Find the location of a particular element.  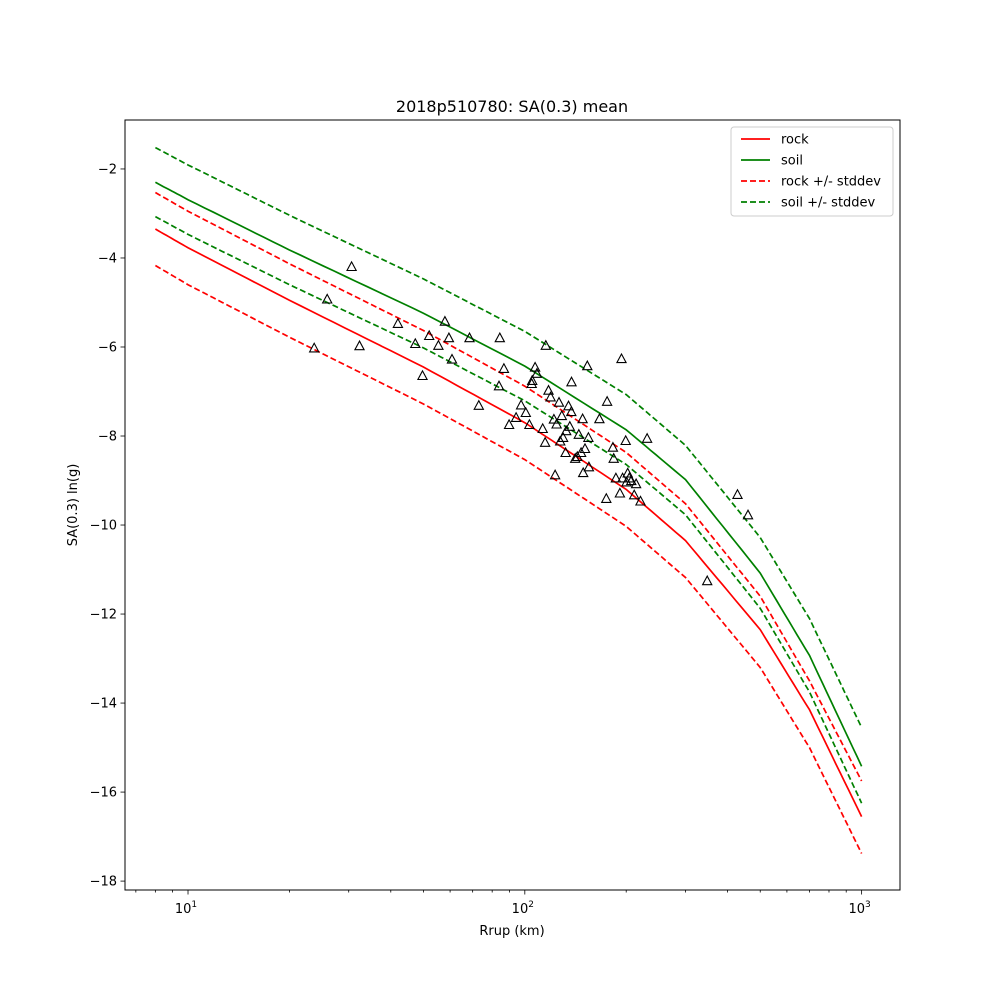

y-tick-label: −18 is located at coordinates (103, 882).